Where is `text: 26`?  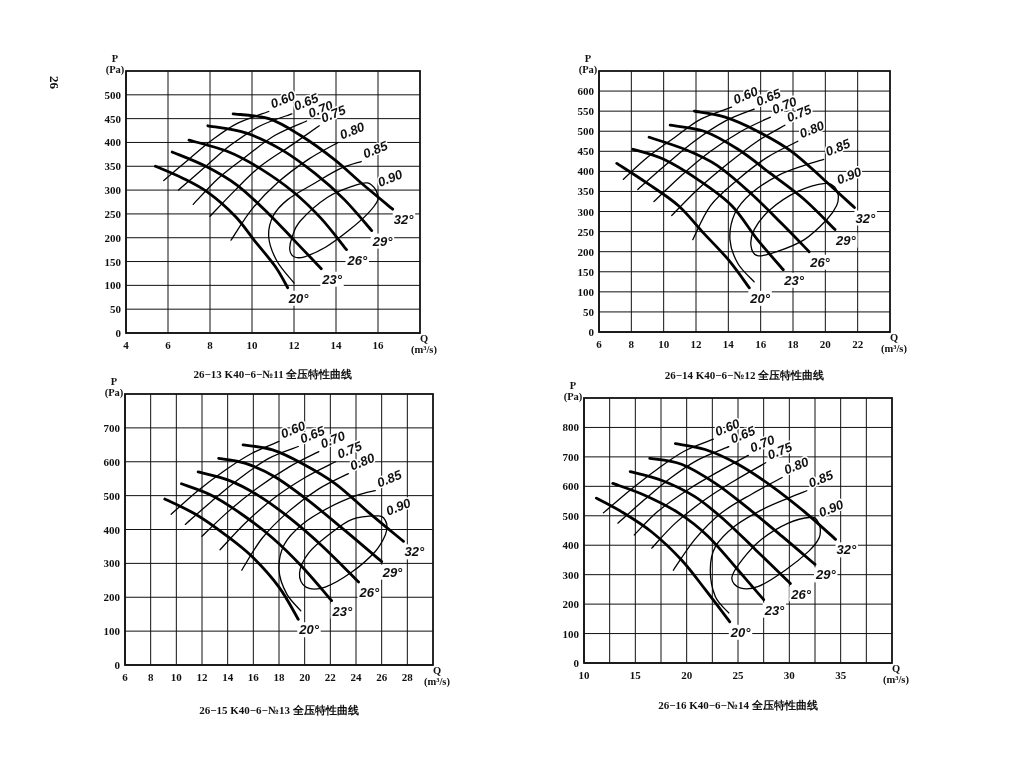 text: 26 is located at coordinates (54, 83).